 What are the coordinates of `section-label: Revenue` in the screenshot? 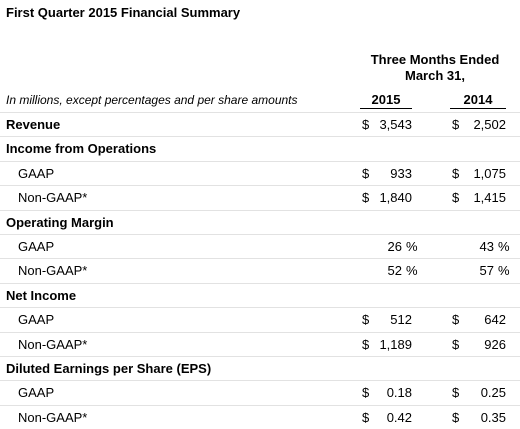 It's located at (33, 124).